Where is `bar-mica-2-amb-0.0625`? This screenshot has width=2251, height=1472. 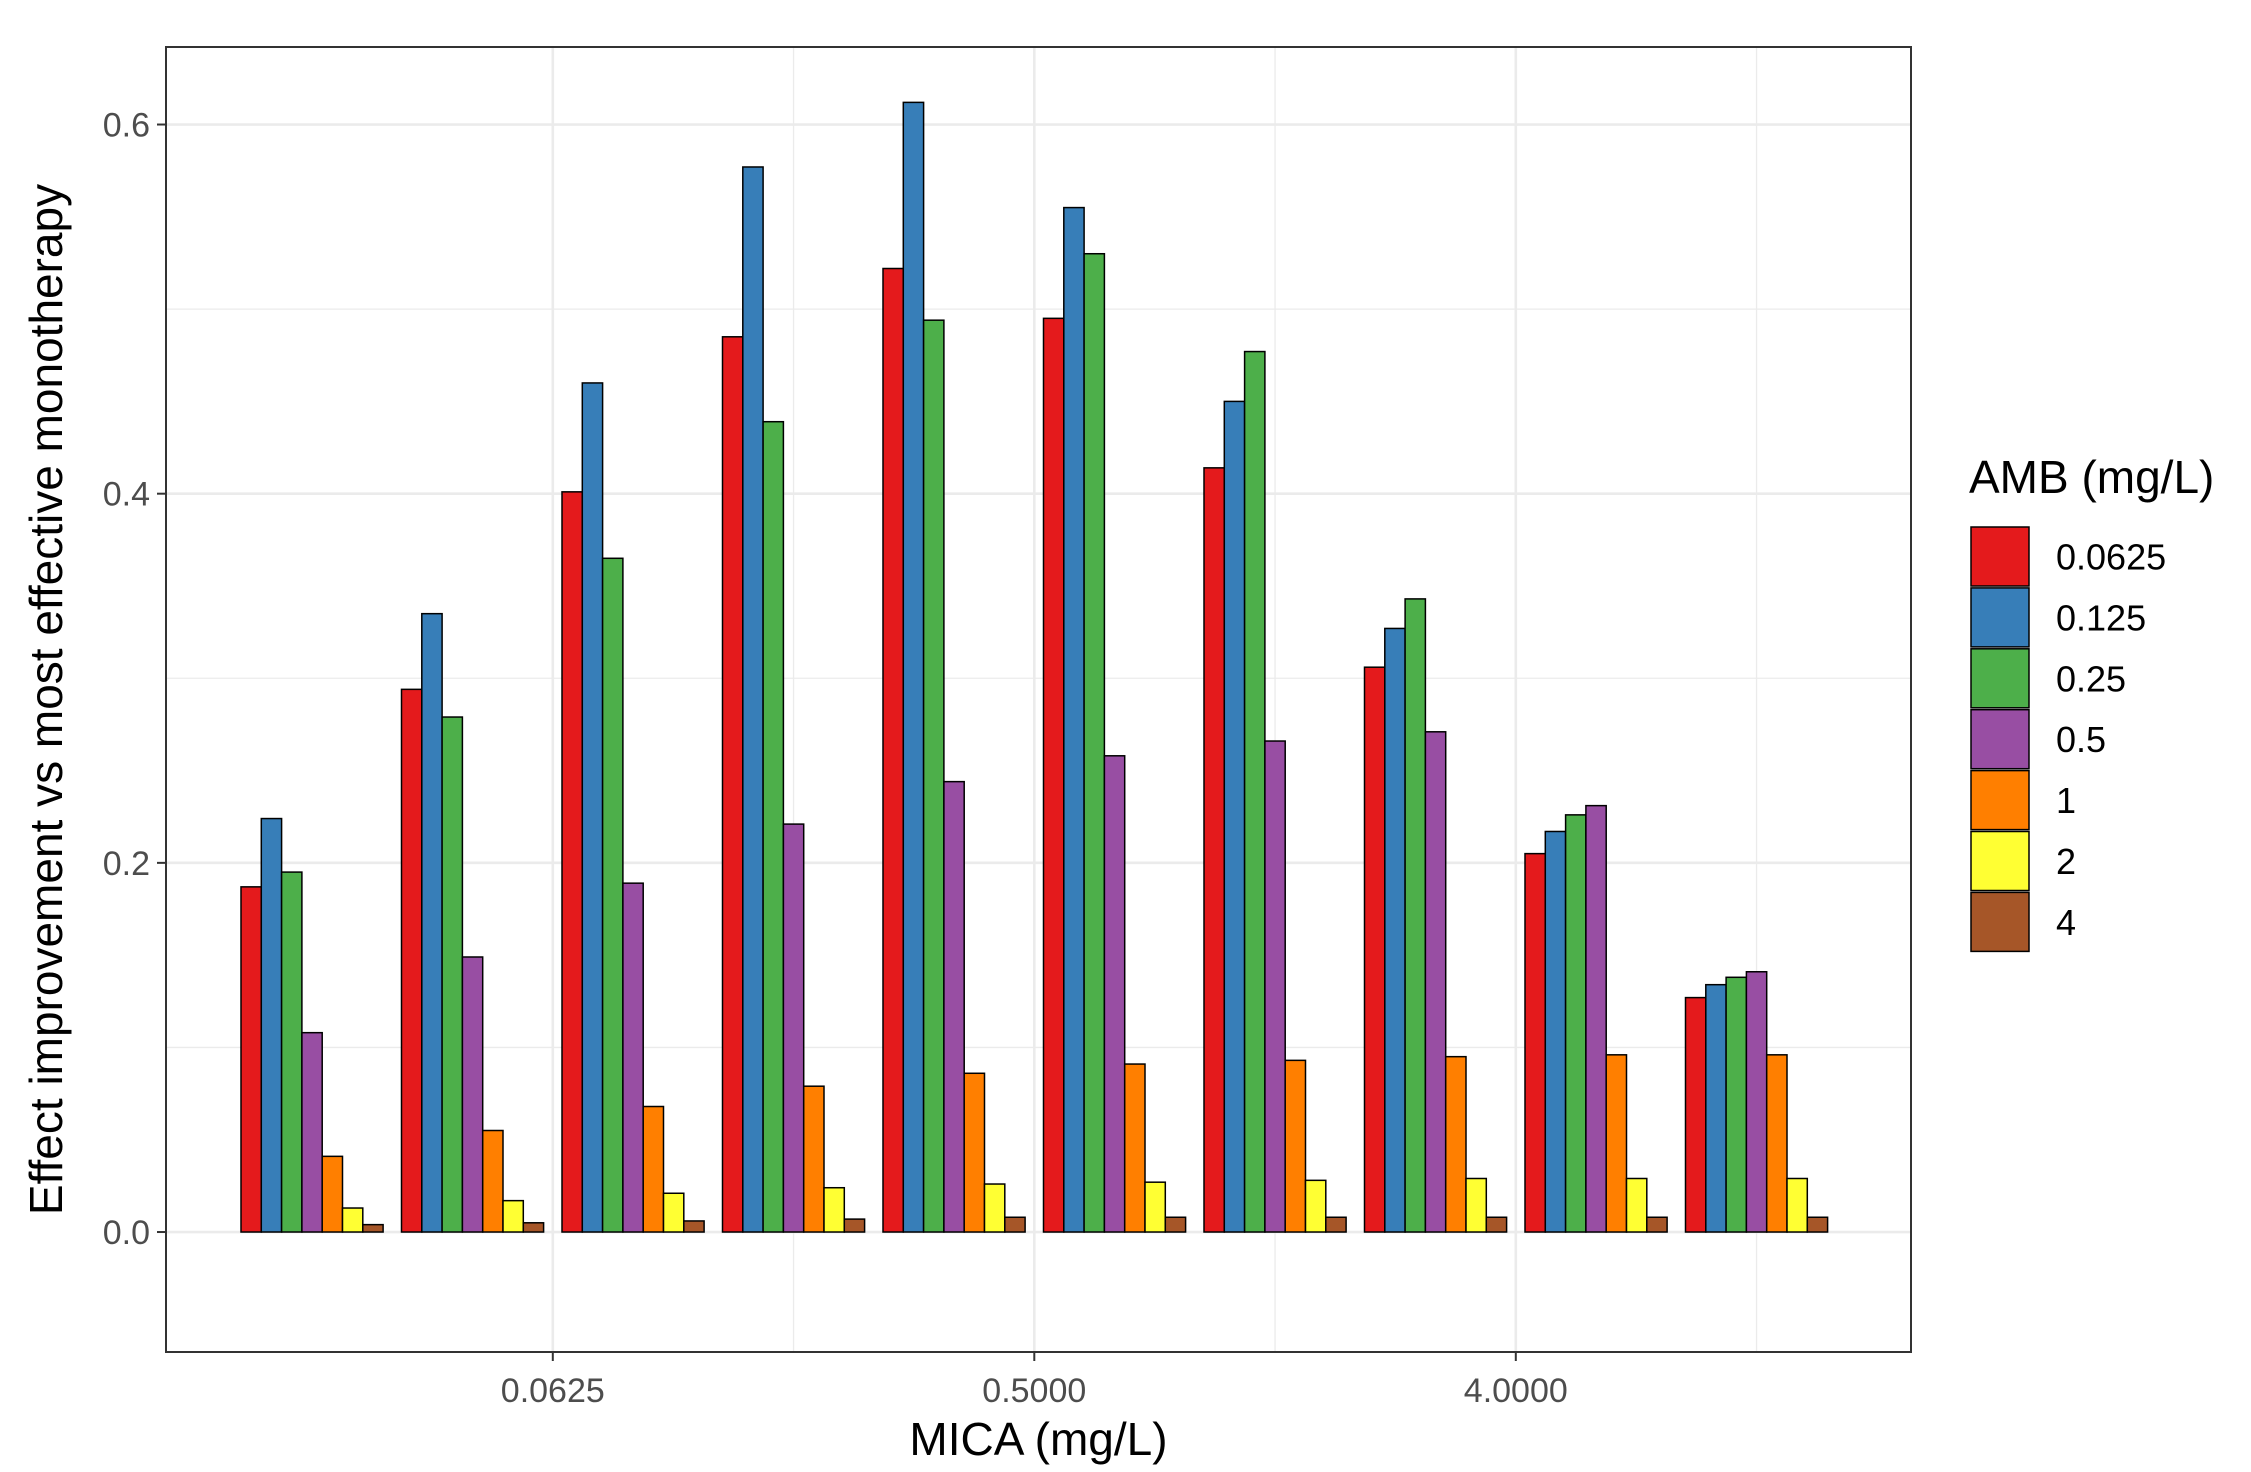
bar-mica-2-amb-0.0625 is located at coordinates (411, 960).